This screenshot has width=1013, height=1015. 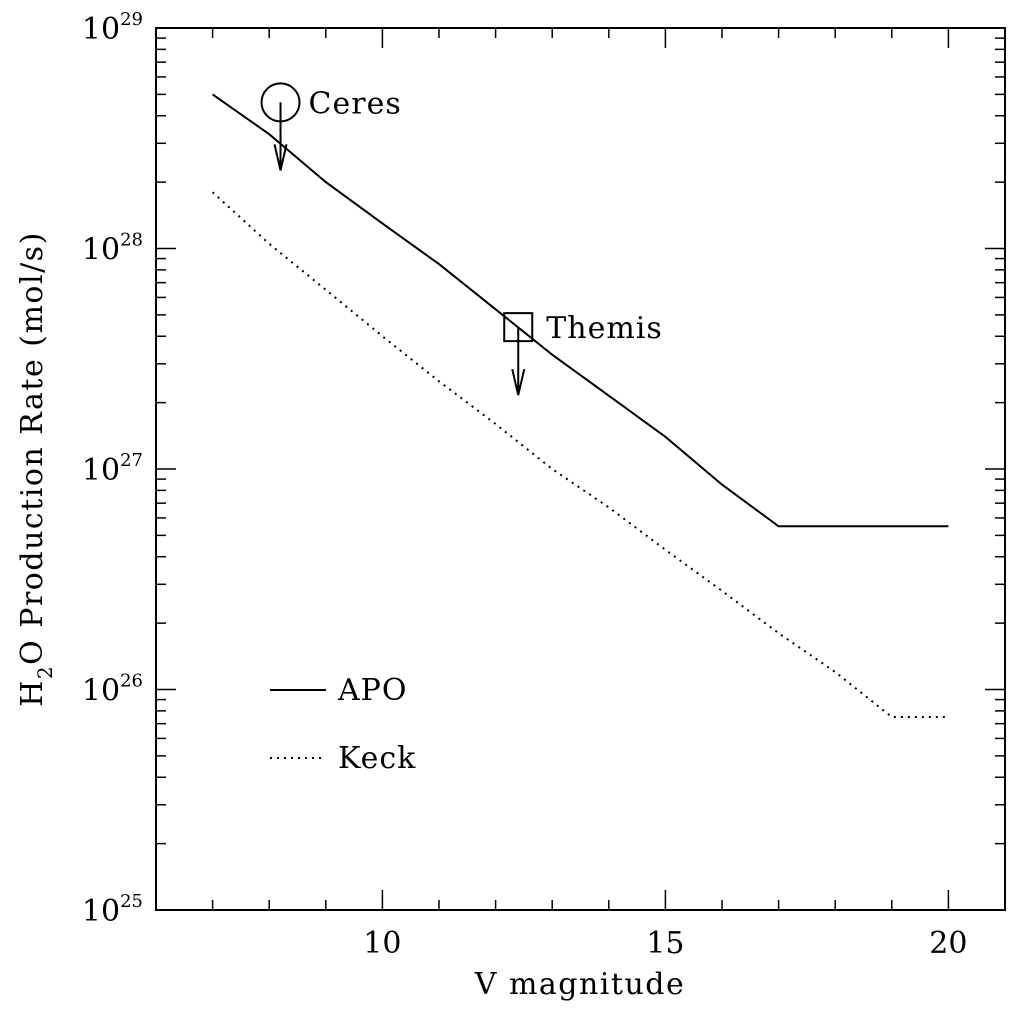 What do you see at coordinates (355, 103) in the screenshot?
I see `ceres-label: Ceres` at bounding box center [355, 103].